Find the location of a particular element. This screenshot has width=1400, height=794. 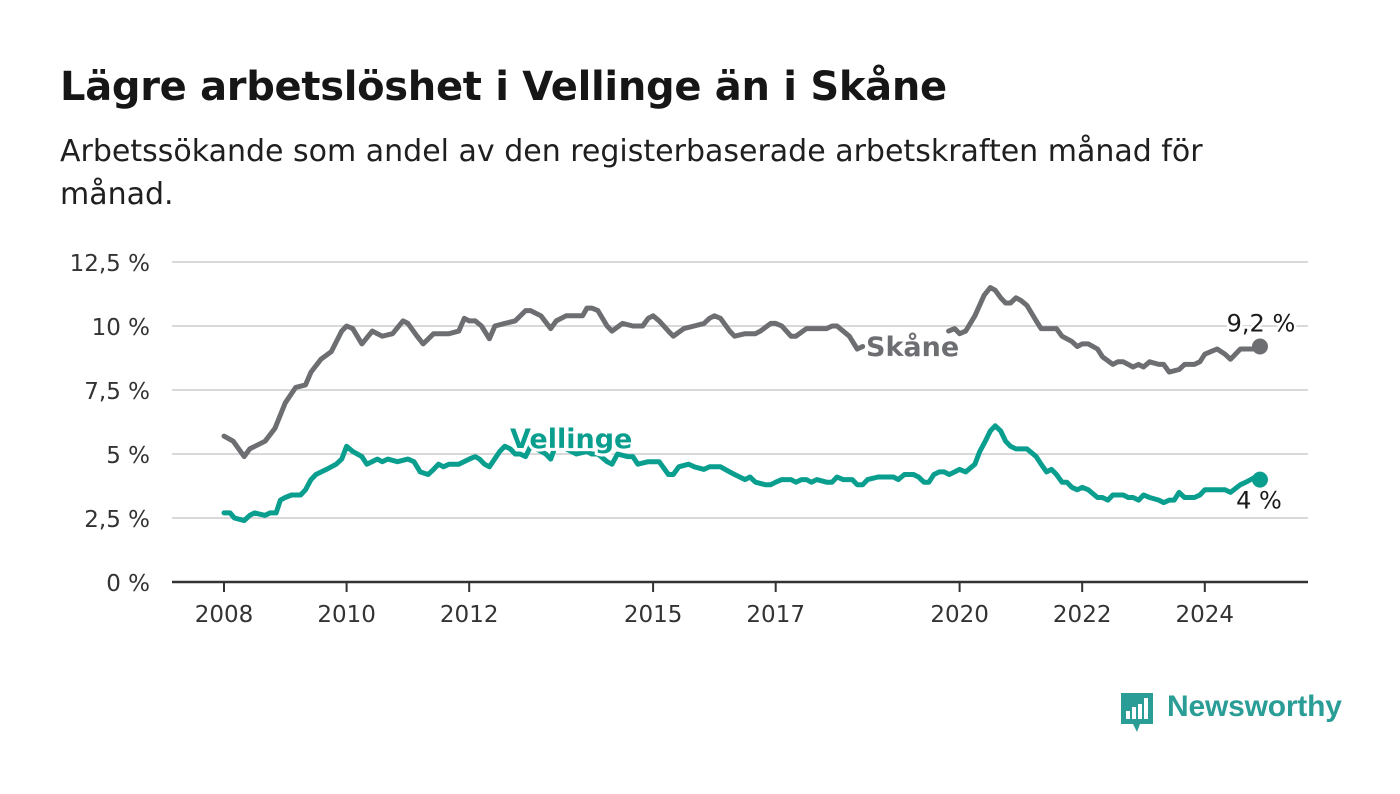

x-tick-label: 2008 is located at coordinates (224, 615).